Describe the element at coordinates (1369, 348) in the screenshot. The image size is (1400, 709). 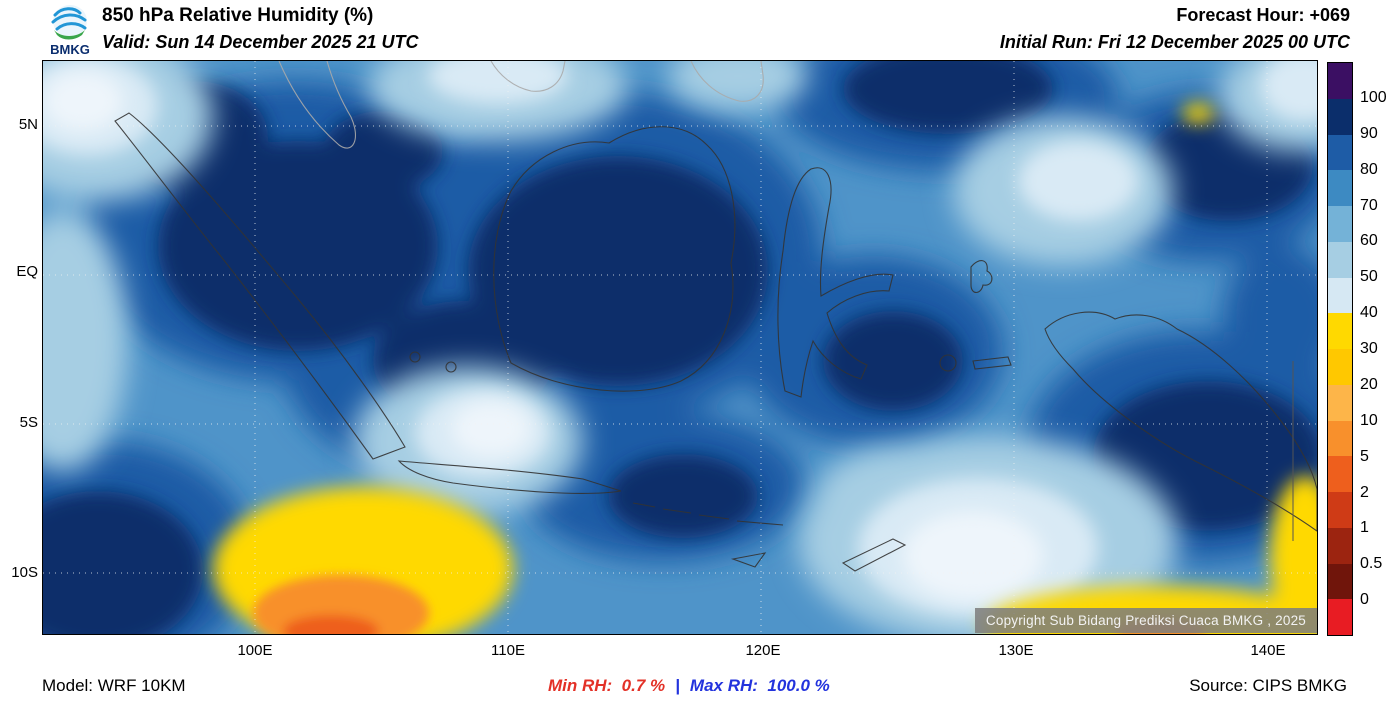
I see `colorbar-label: 30` at that location.